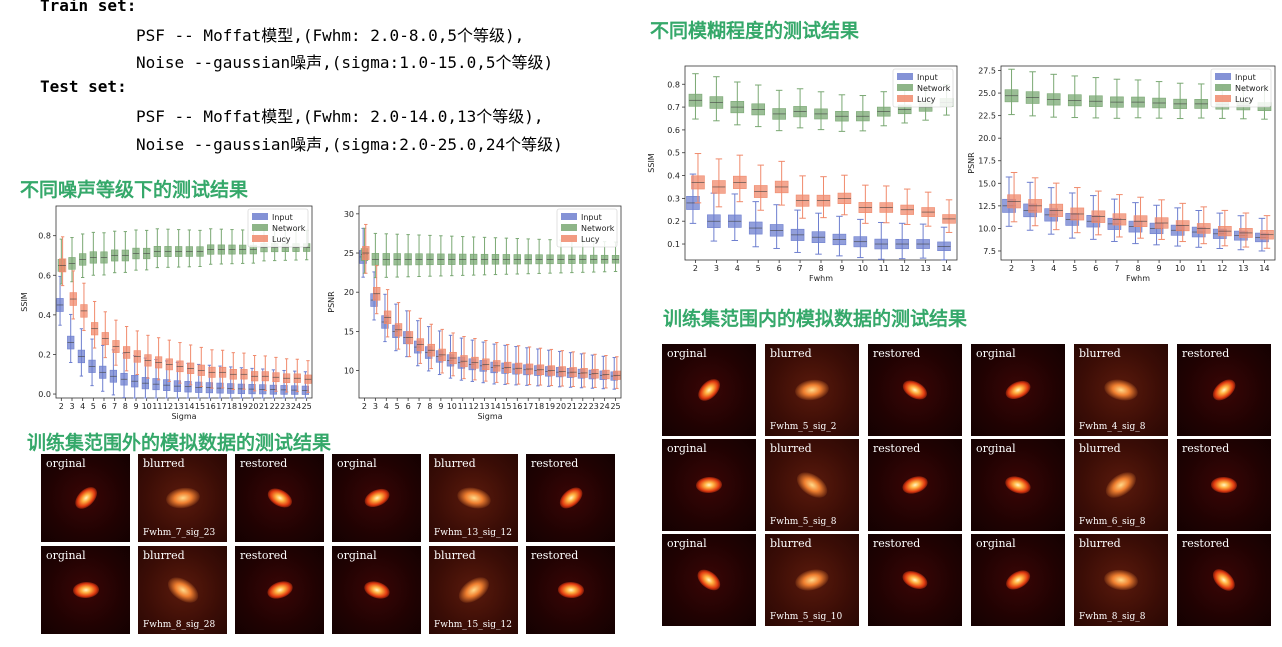 Image resolution: width=1282 pixels, height=647 pixels. Describe the element at coordinates (83, 86) in the screenshot. I see `test-set-title: Test set:` at that location.